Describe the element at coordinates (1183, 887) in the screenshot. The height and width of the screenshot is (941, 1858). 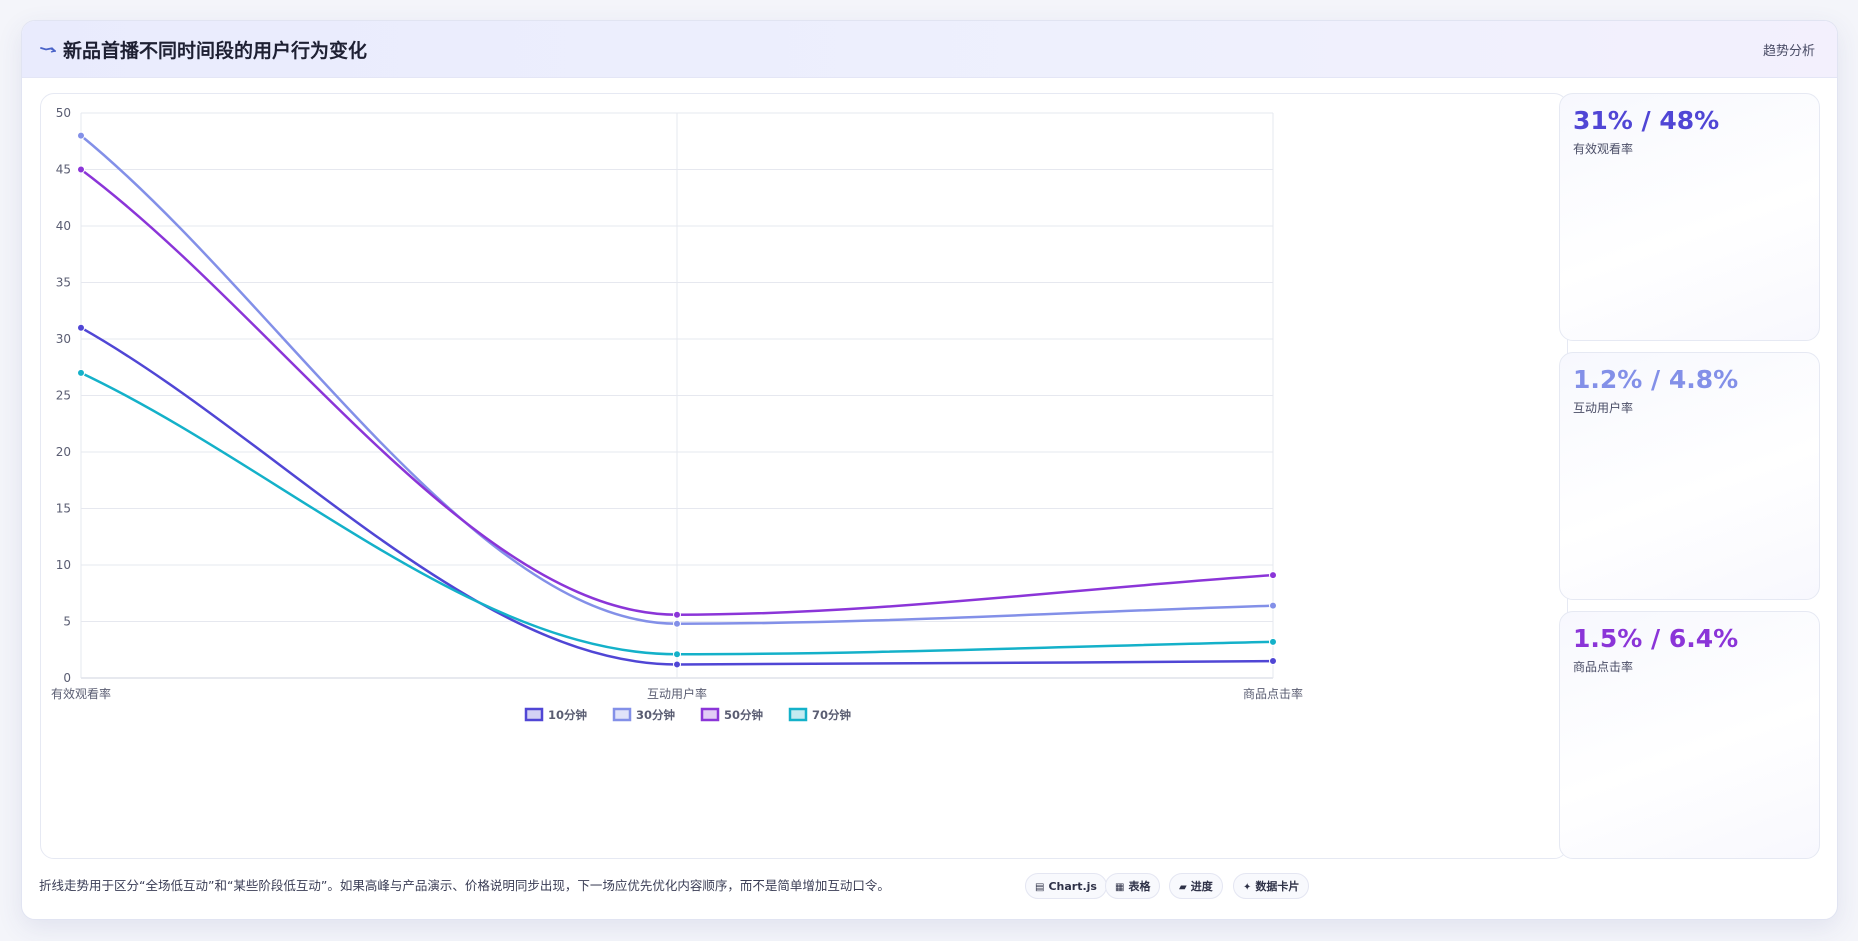
I see `progress-icon: ▰` at that location.